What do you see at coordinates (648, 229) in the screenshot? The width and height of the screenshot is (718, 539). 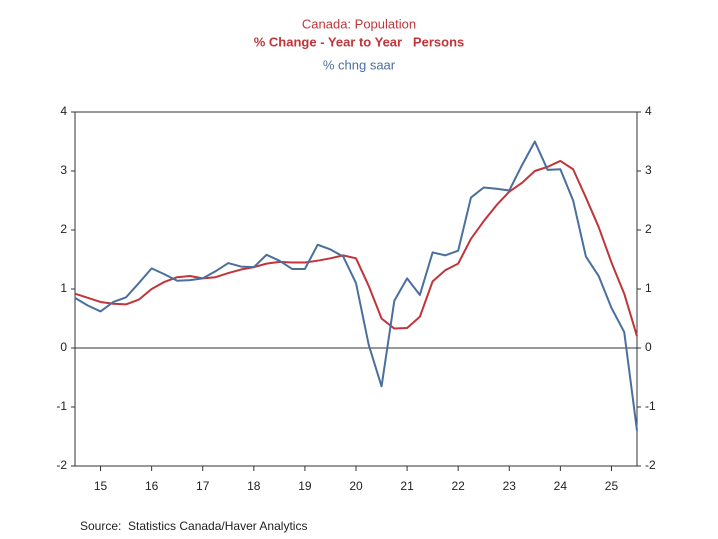 I see `y2-tick-label: 2` at bounding box center [648, 229].